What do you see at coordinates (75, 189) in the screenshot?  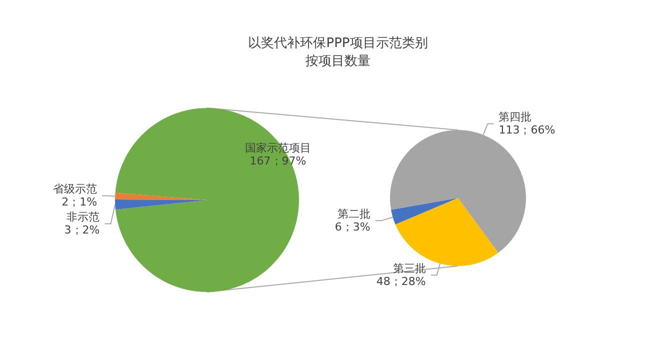 I see `slice-label: 省级示范` at bounding box center [75, 189].